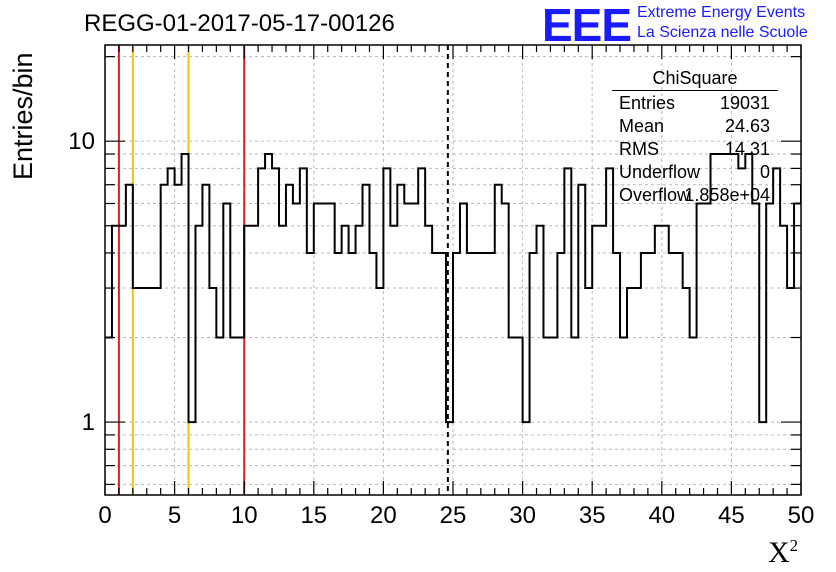 The width and height of the screenshot is (836, 572). I want to click on x-tick-label: 20, so click(383, 515).